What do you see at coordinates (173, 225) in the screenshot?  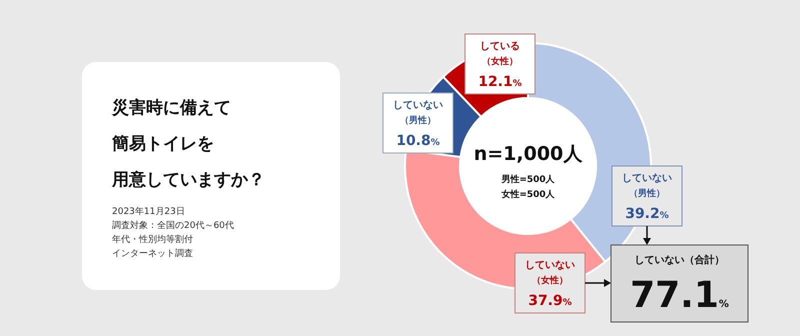 I see `text: 調査対象：全国の20代～60代` at bounding box center [173, 225].